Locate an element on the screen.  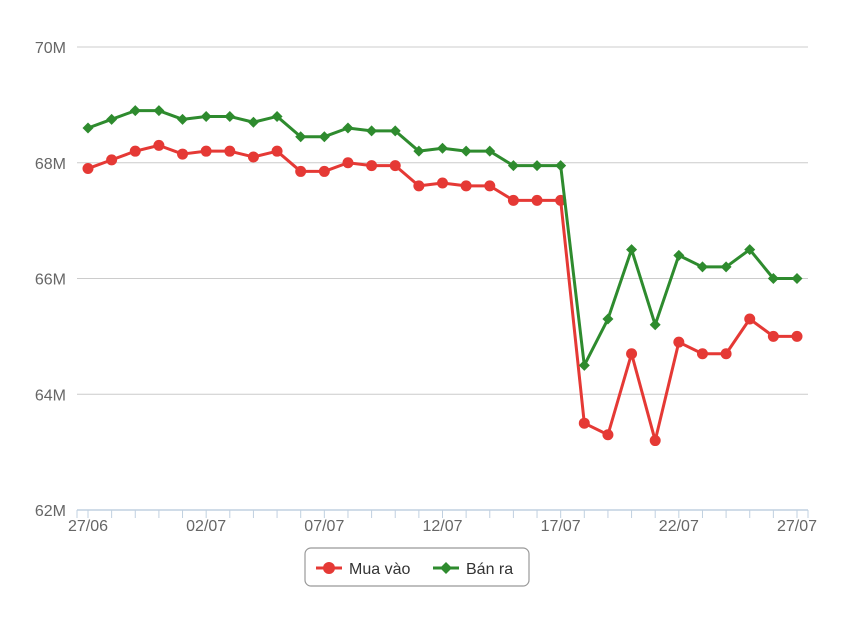
x-tick-label-3: 12/07 is located at coordinates (442, 526).